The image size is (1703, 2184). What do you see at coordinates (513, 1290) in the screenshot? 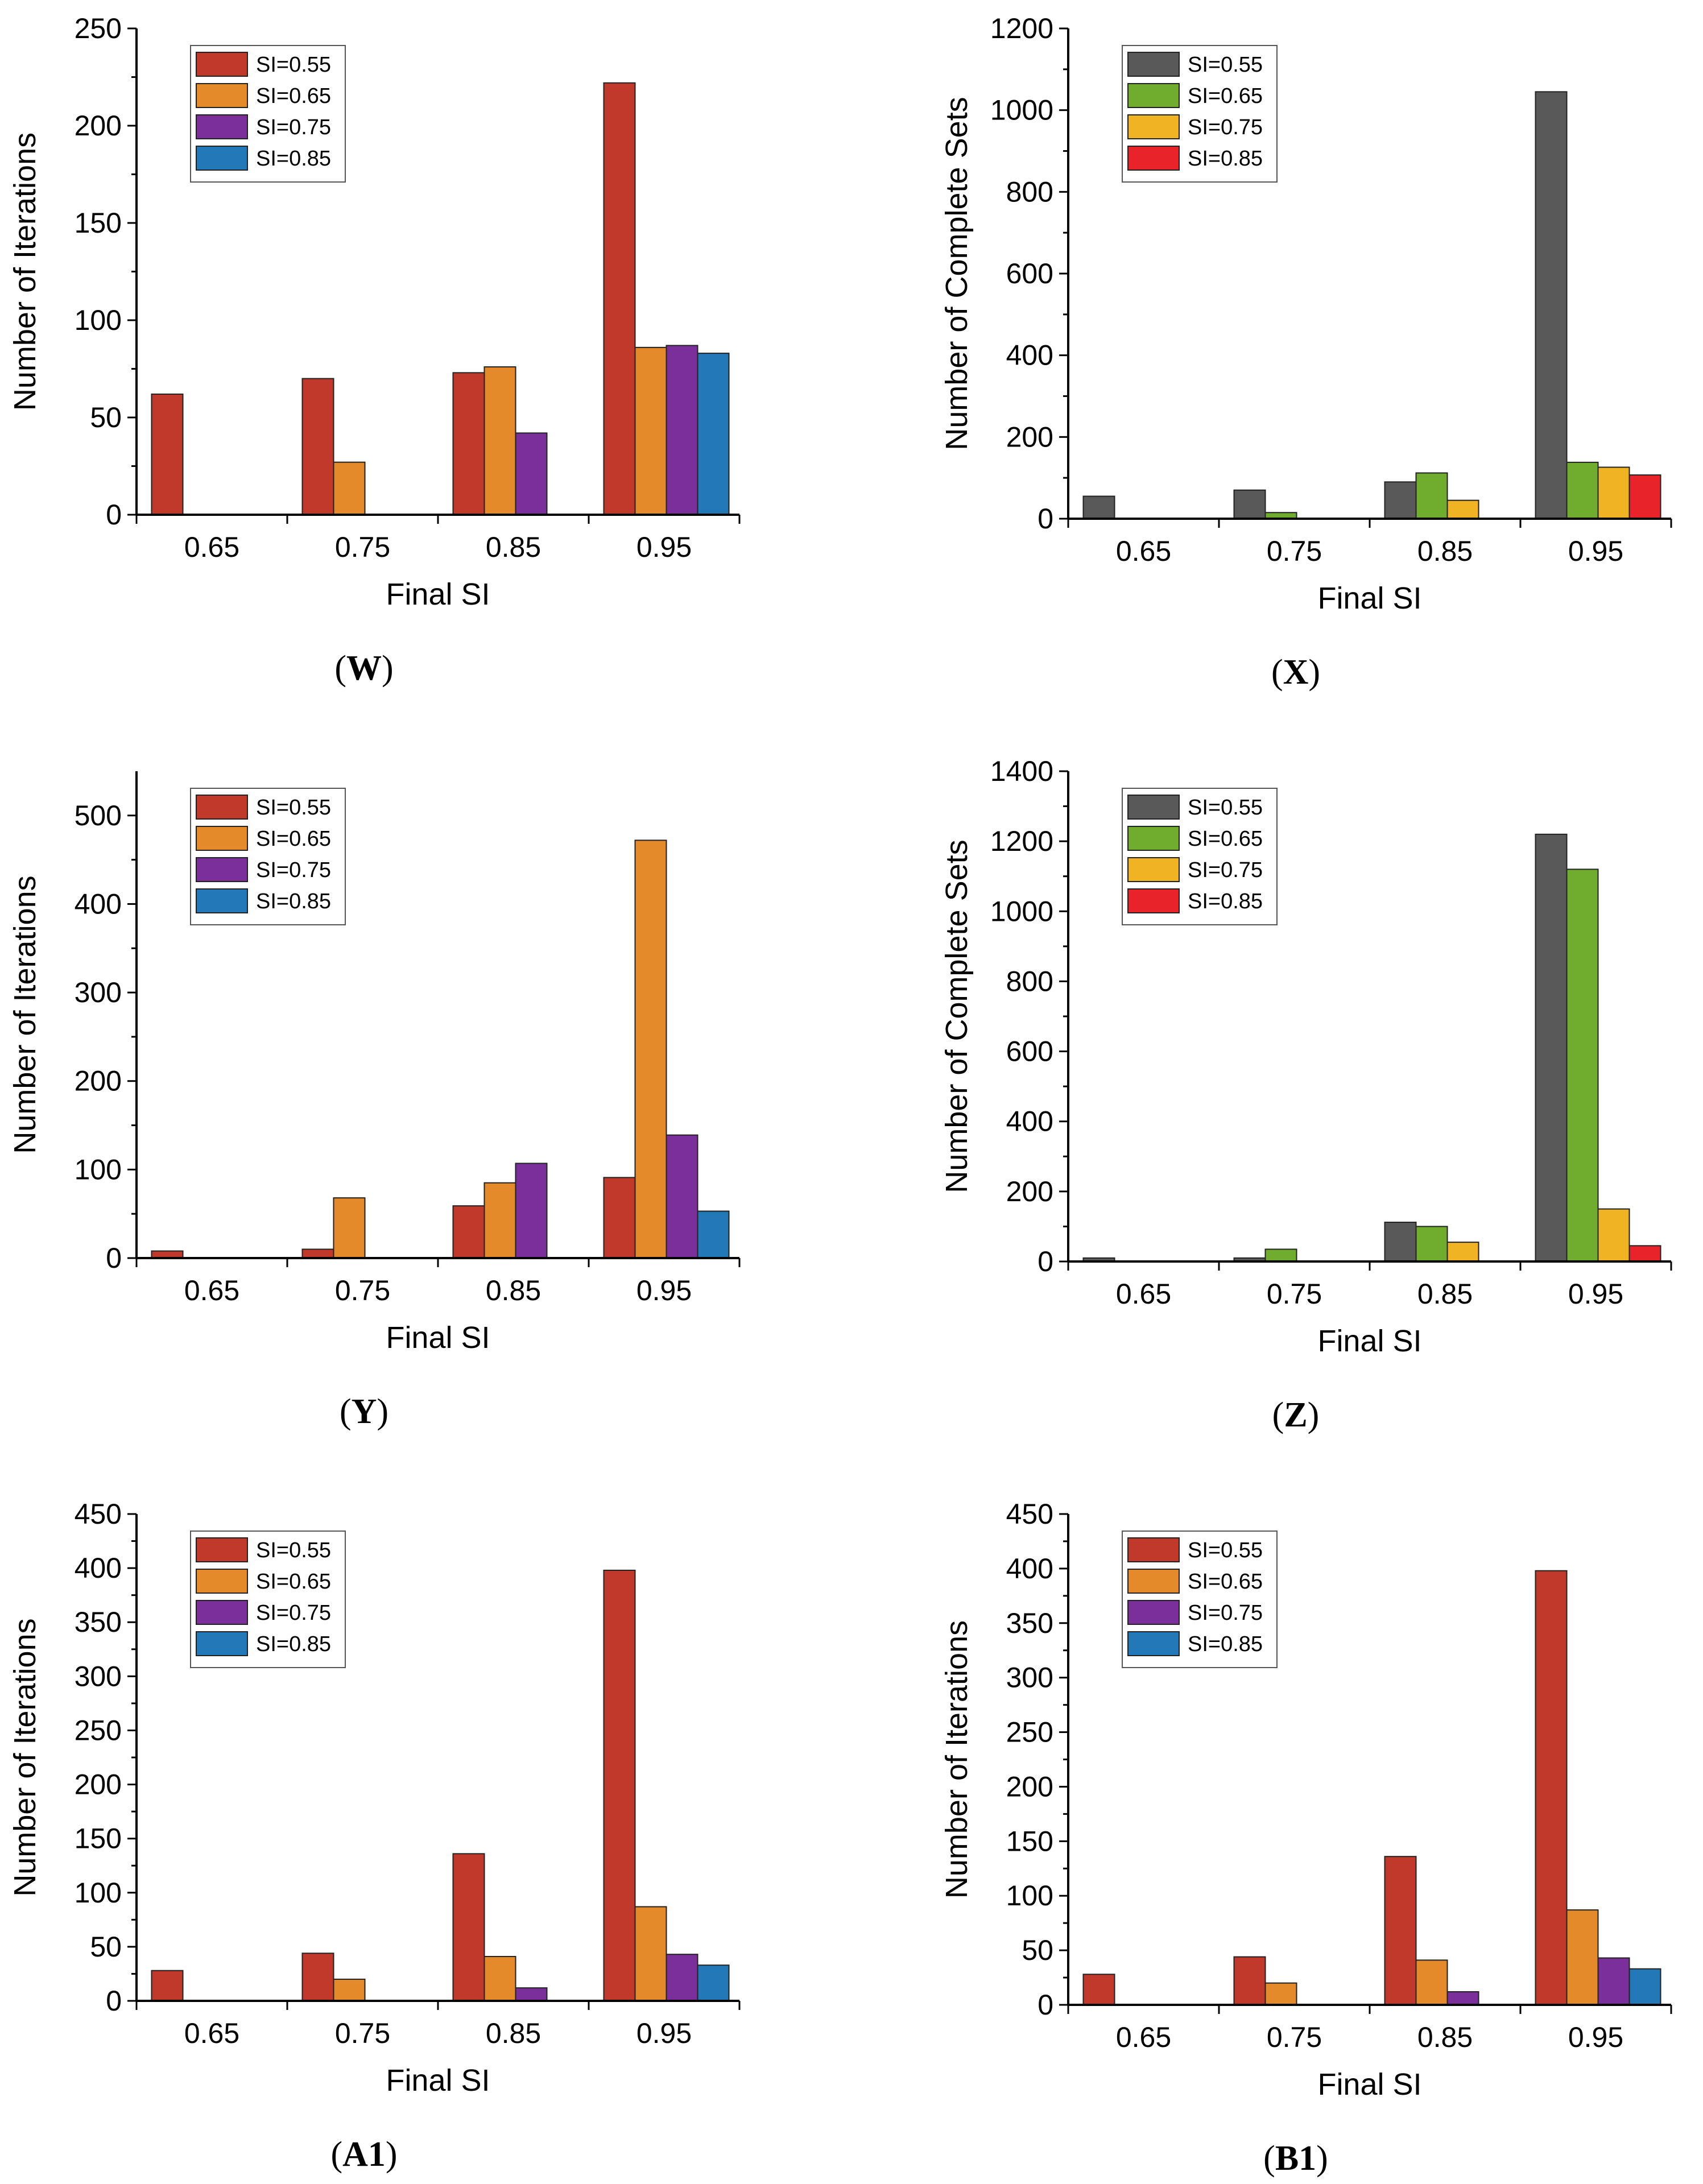
I see `x-tick-label: 0.85` at bounding box center [513, 1290].